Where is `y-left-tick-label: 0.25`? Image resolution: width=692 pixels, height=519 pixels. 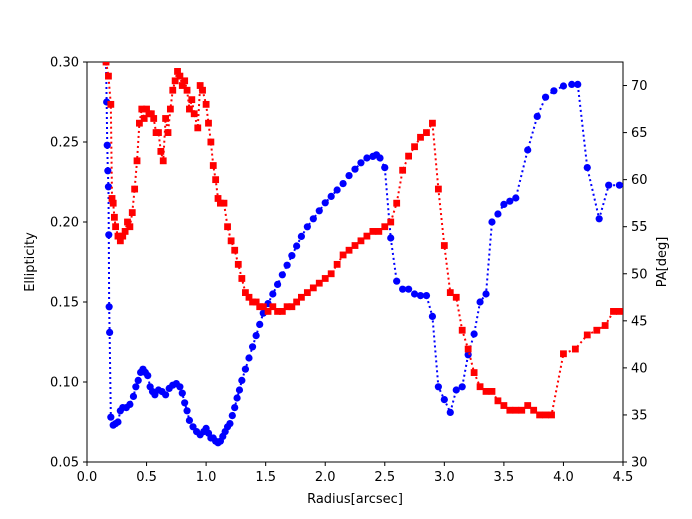
y-left-tick-label: 0.25 is located at coordinates (64, 143).